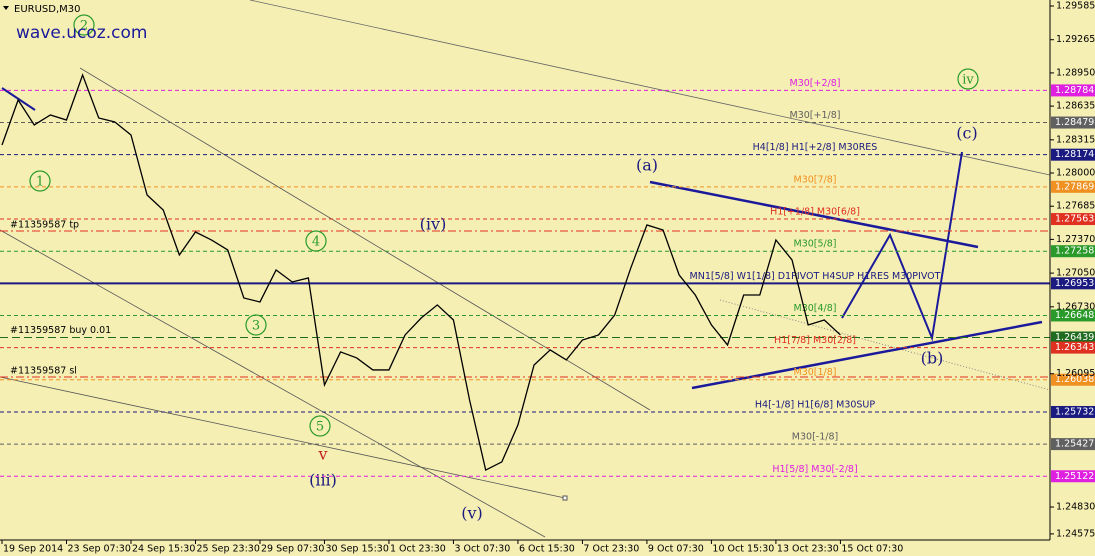 The width and height of the screenshot is (1095, 556). I want to click on y-tick-label: 1.28635, so click(1075, 106).